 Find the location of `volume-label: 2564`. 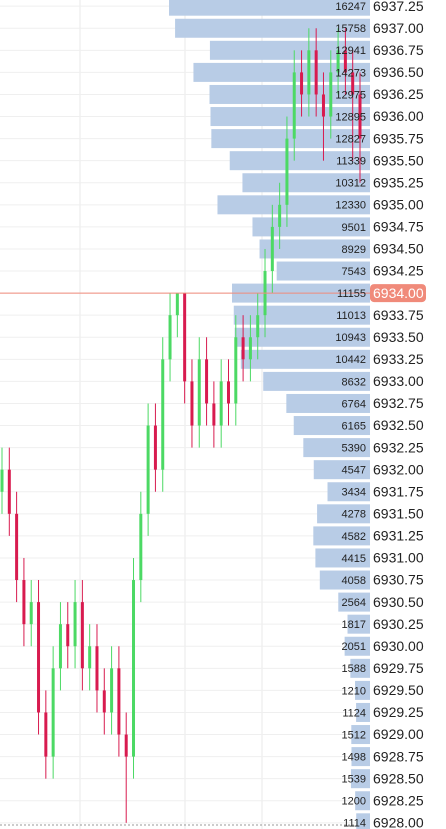

volume-label: 2564 is located at coordinates (354, 603).